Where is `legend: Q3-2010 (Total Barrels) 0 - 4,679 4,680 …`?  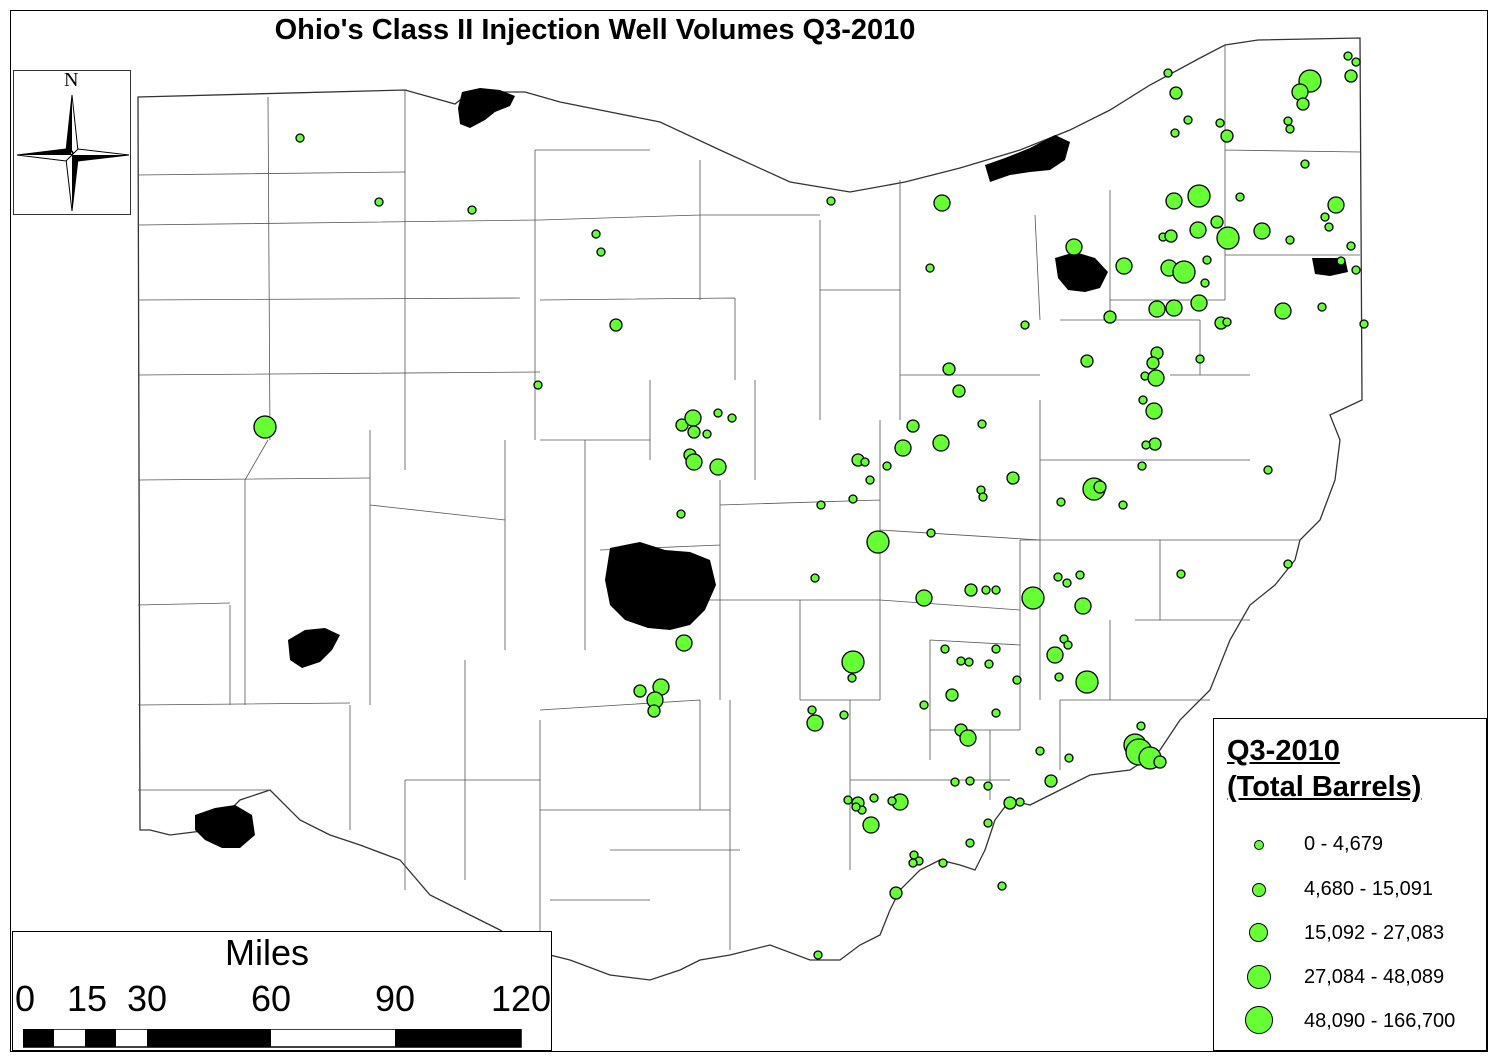
legend: Q3-2010 (Total Barrels) 0 - 4,679 4,680 … is located at coordinates (1350, 884).